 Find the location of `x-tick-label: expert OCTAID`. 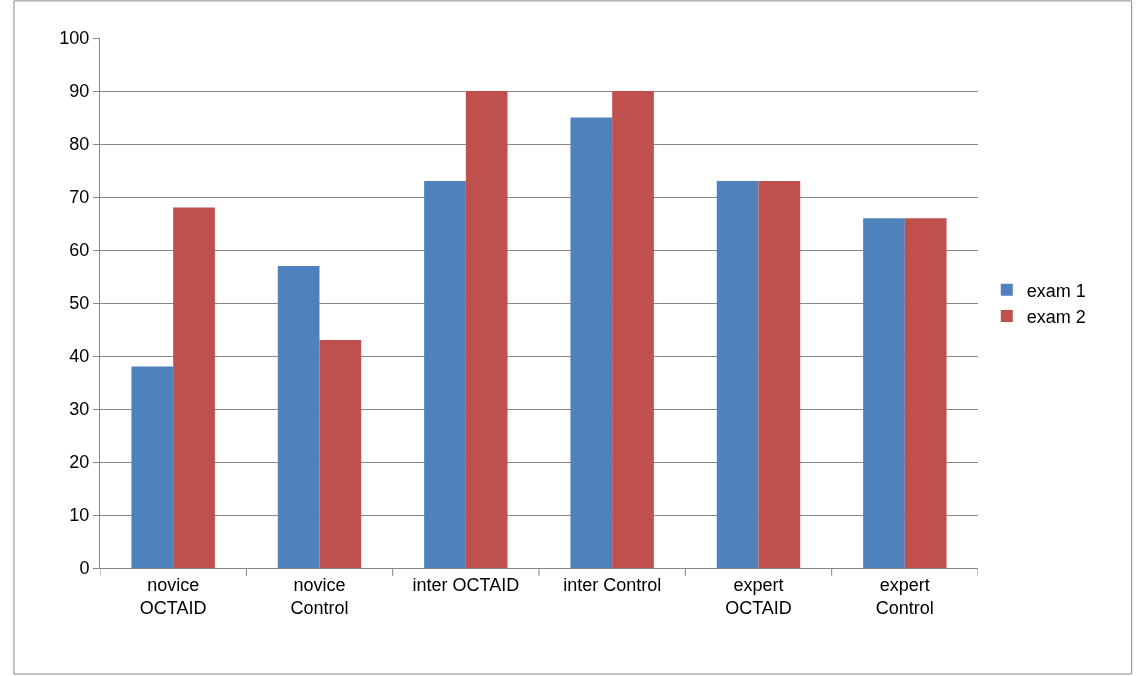

x-tick-label: expert OCTAID is located at coordinates (758, 596).